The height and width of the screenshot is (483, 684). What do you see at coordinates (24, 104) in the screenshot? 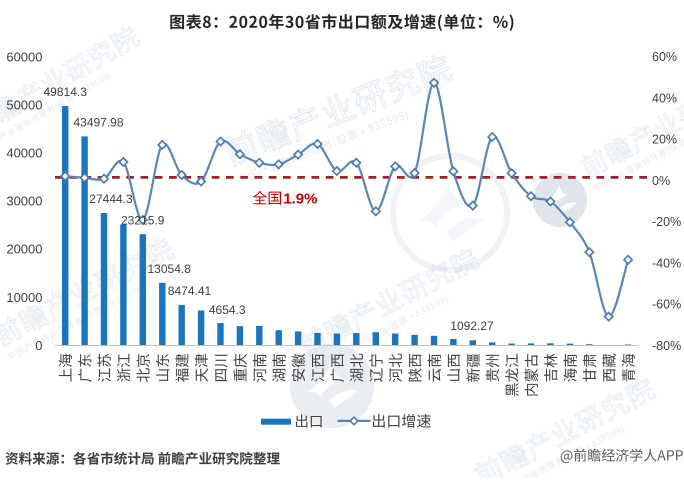
I see `svg-text: 50000` at bounding box center [24, 104].